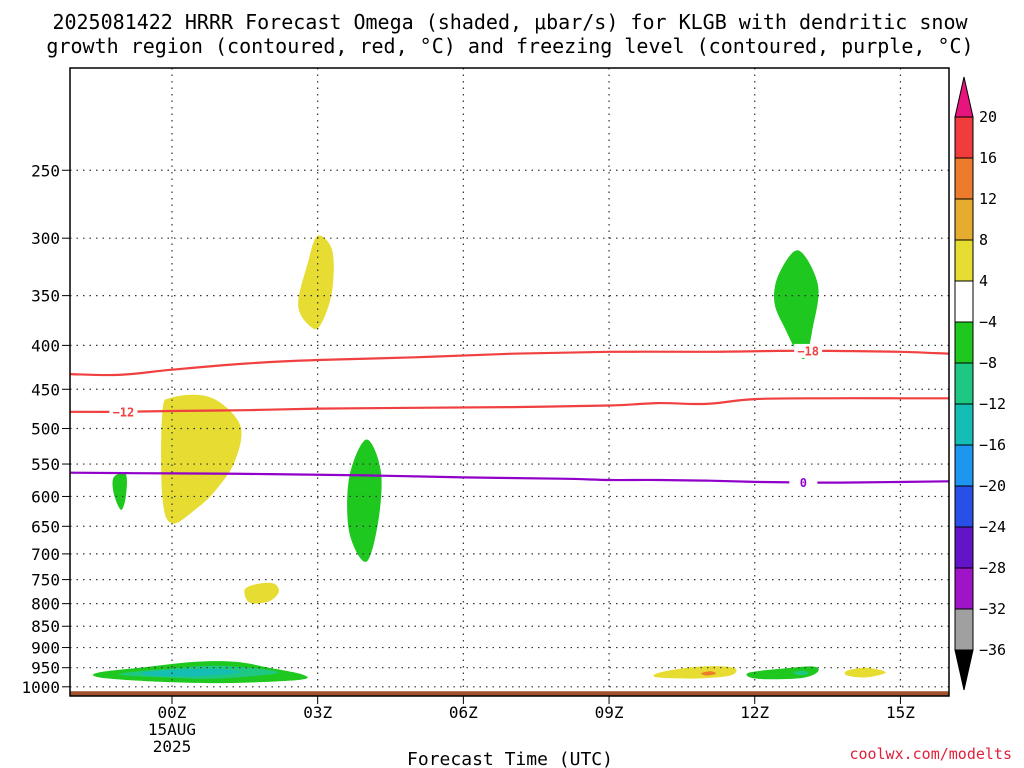 This screenshot has width=1024, height=768. Describe the element at coordinates (45, 526) in the screenshot. I see `y-tick-label-650: 650` at that location.